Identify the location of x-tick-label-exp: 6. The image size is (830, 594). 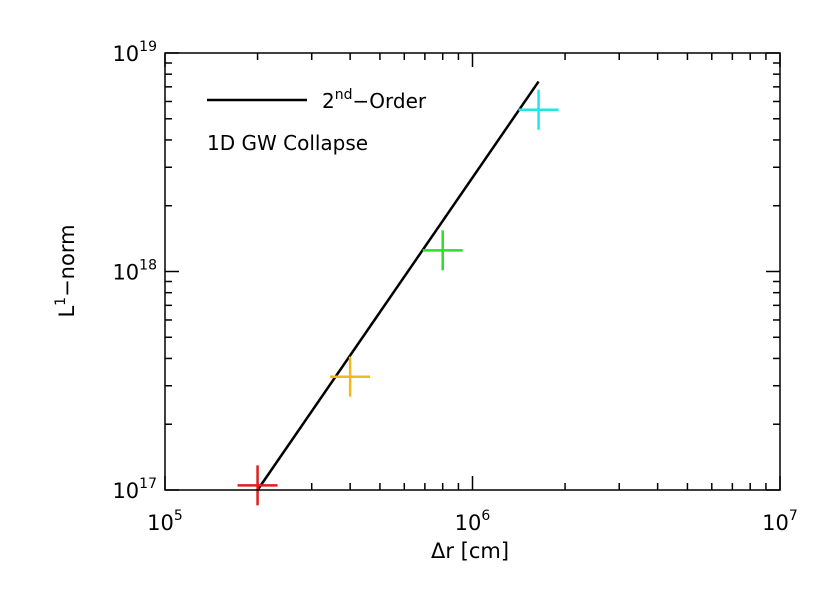
(485, 516).